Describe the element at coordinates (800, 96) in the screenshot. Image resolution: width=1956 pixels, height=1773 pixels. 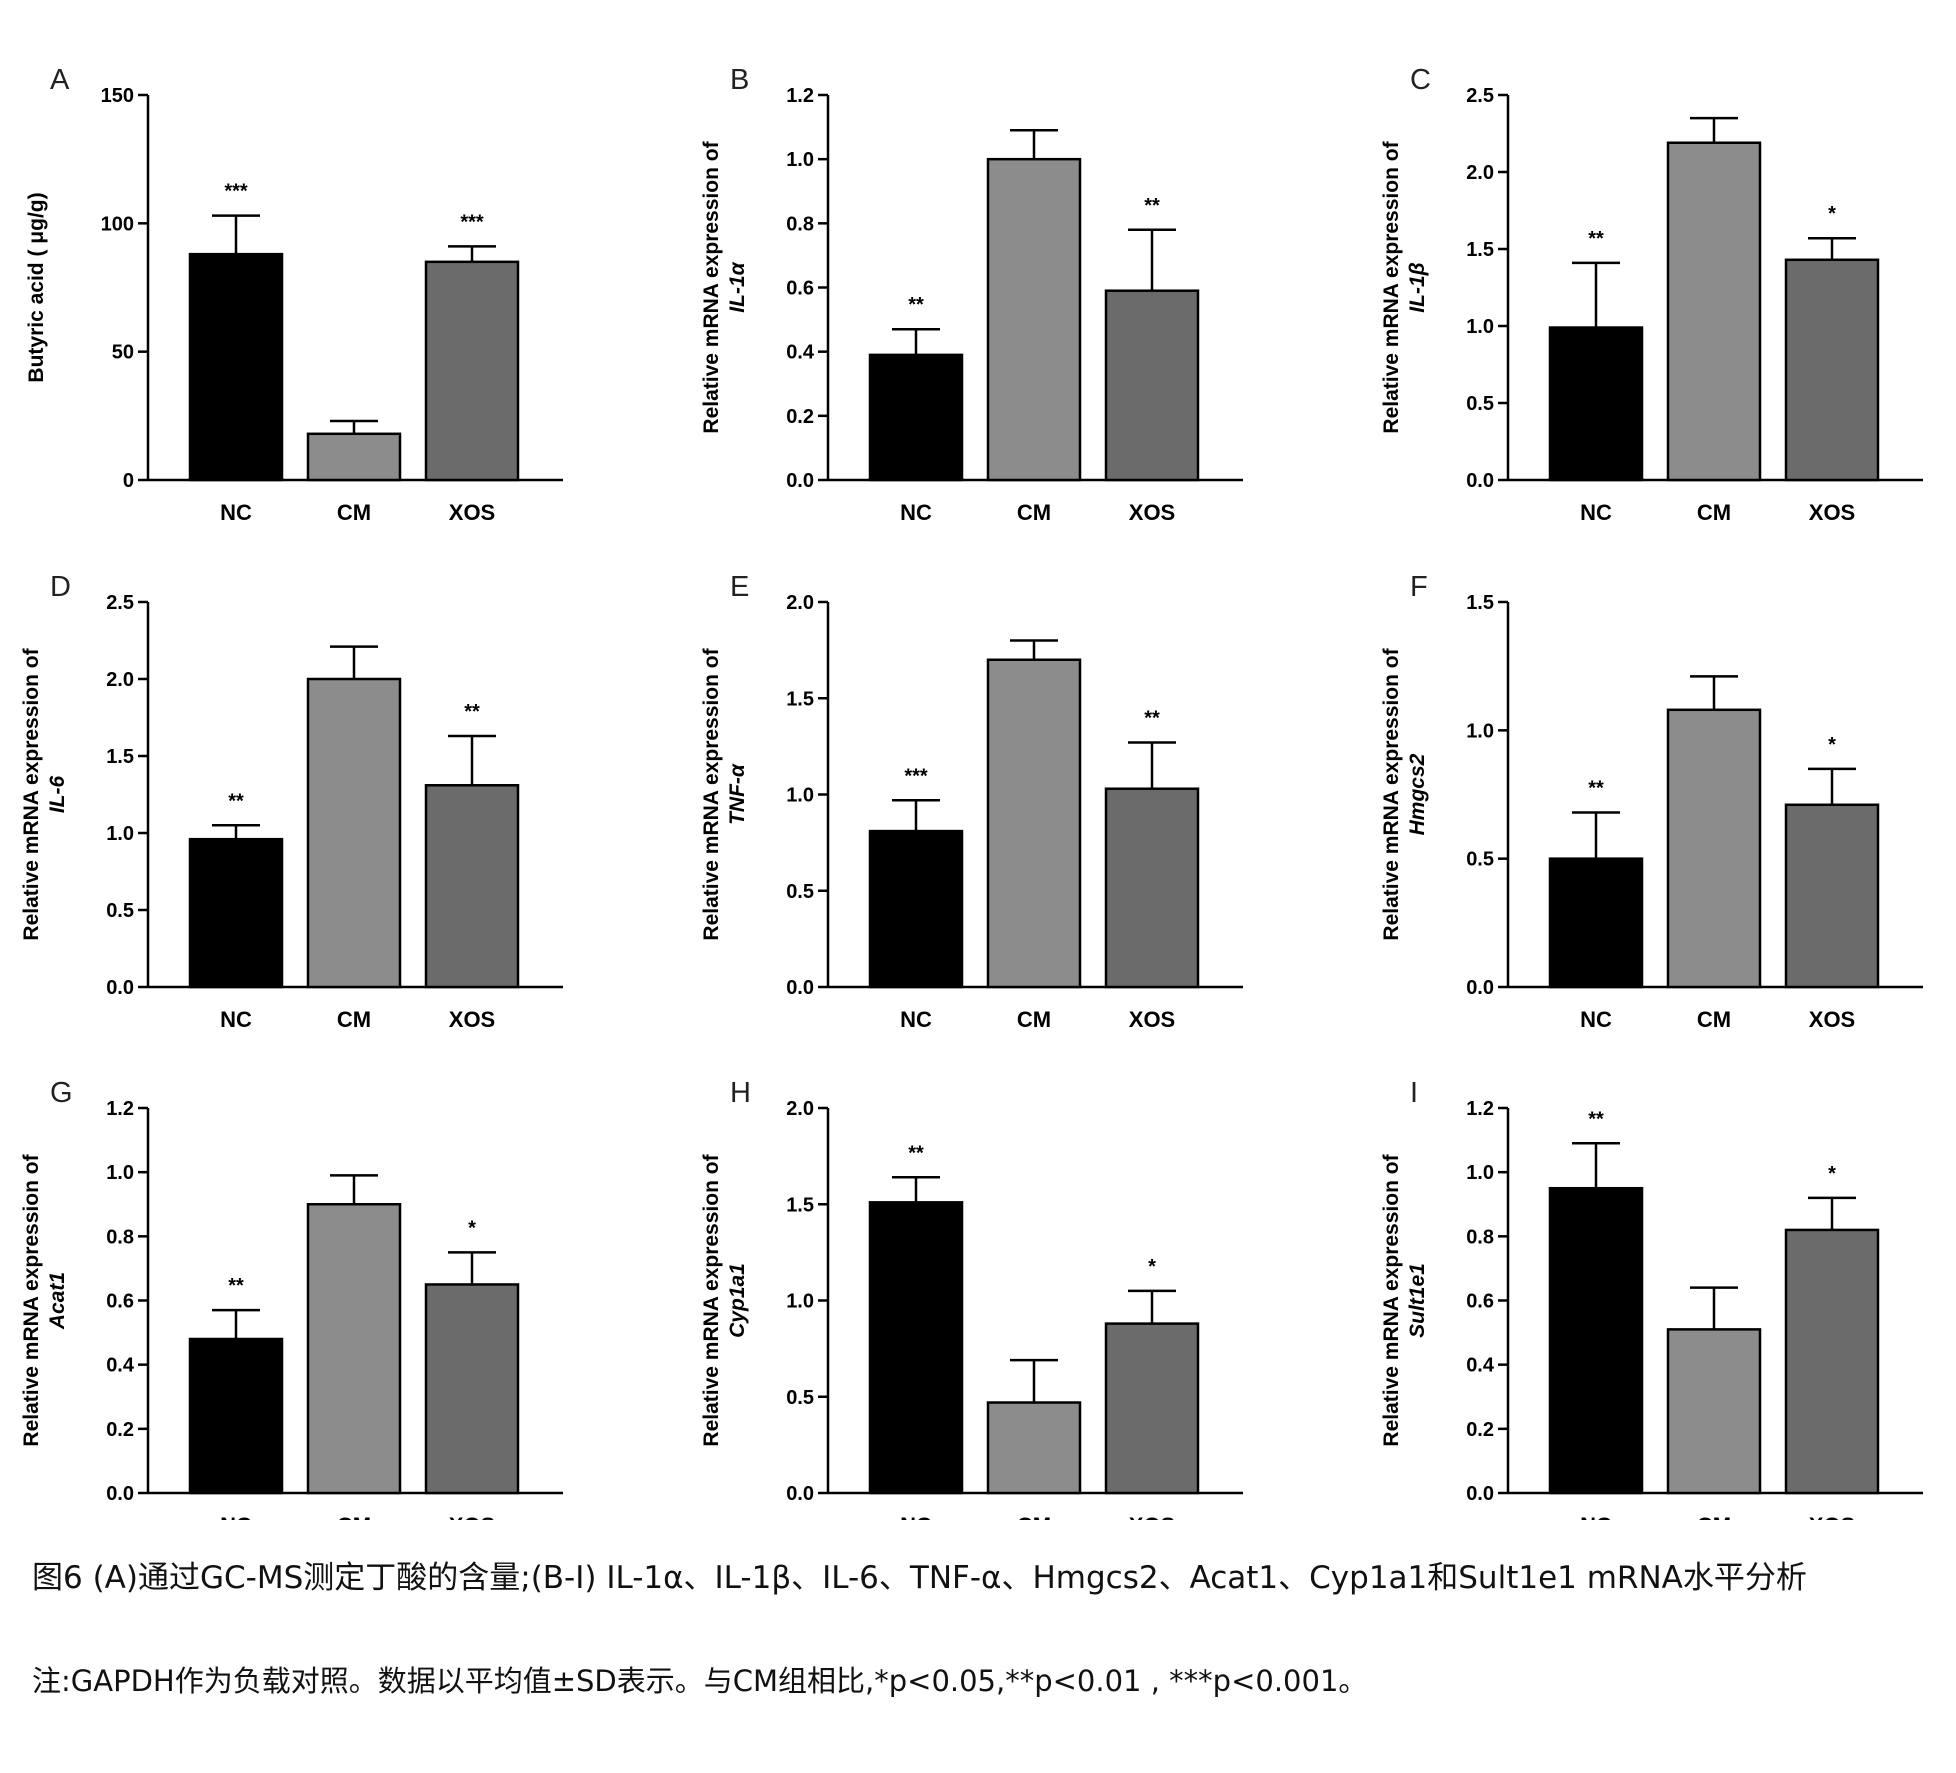
I see `y-tick-label-b: 1.2` at that location.